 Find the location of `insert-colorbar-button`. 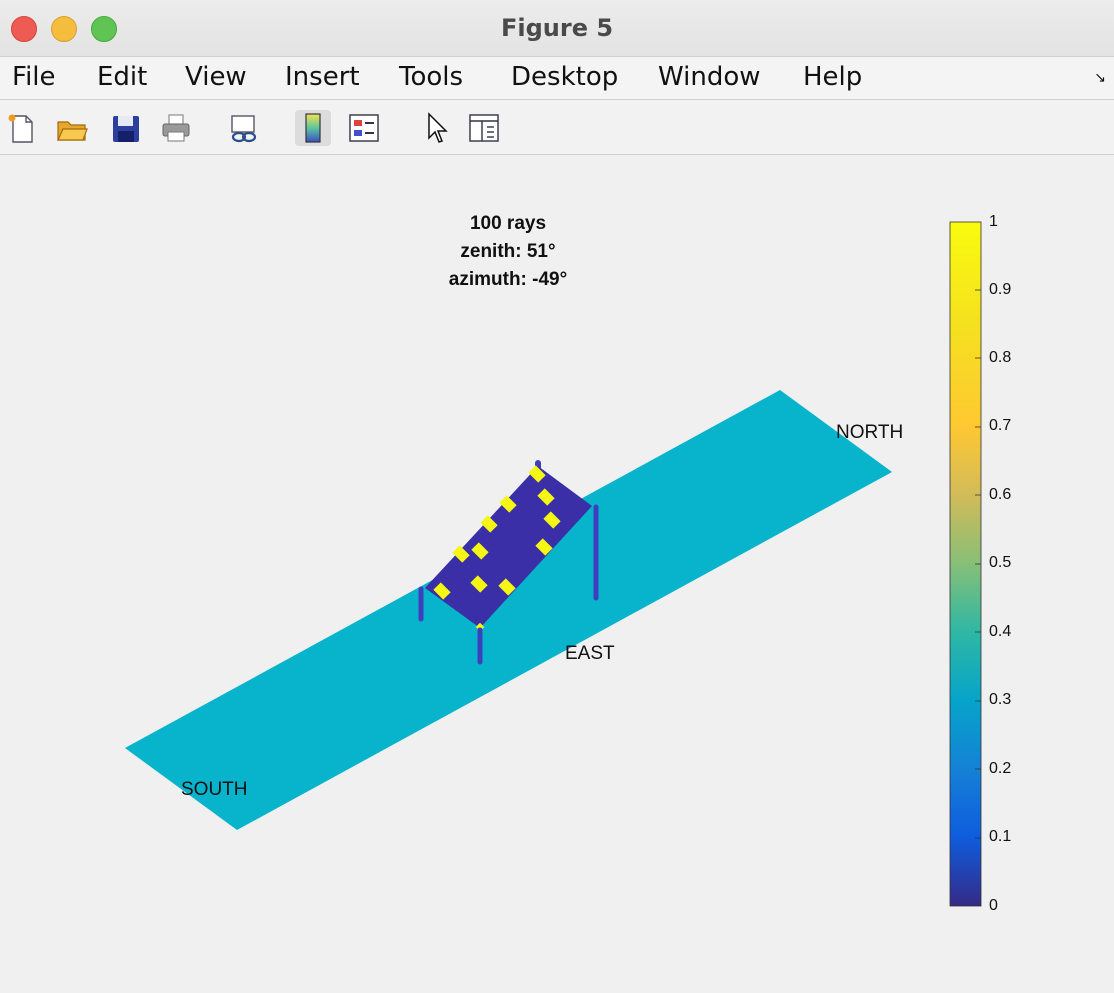

insert-colorbar-button is located at coordinates (313, 128).